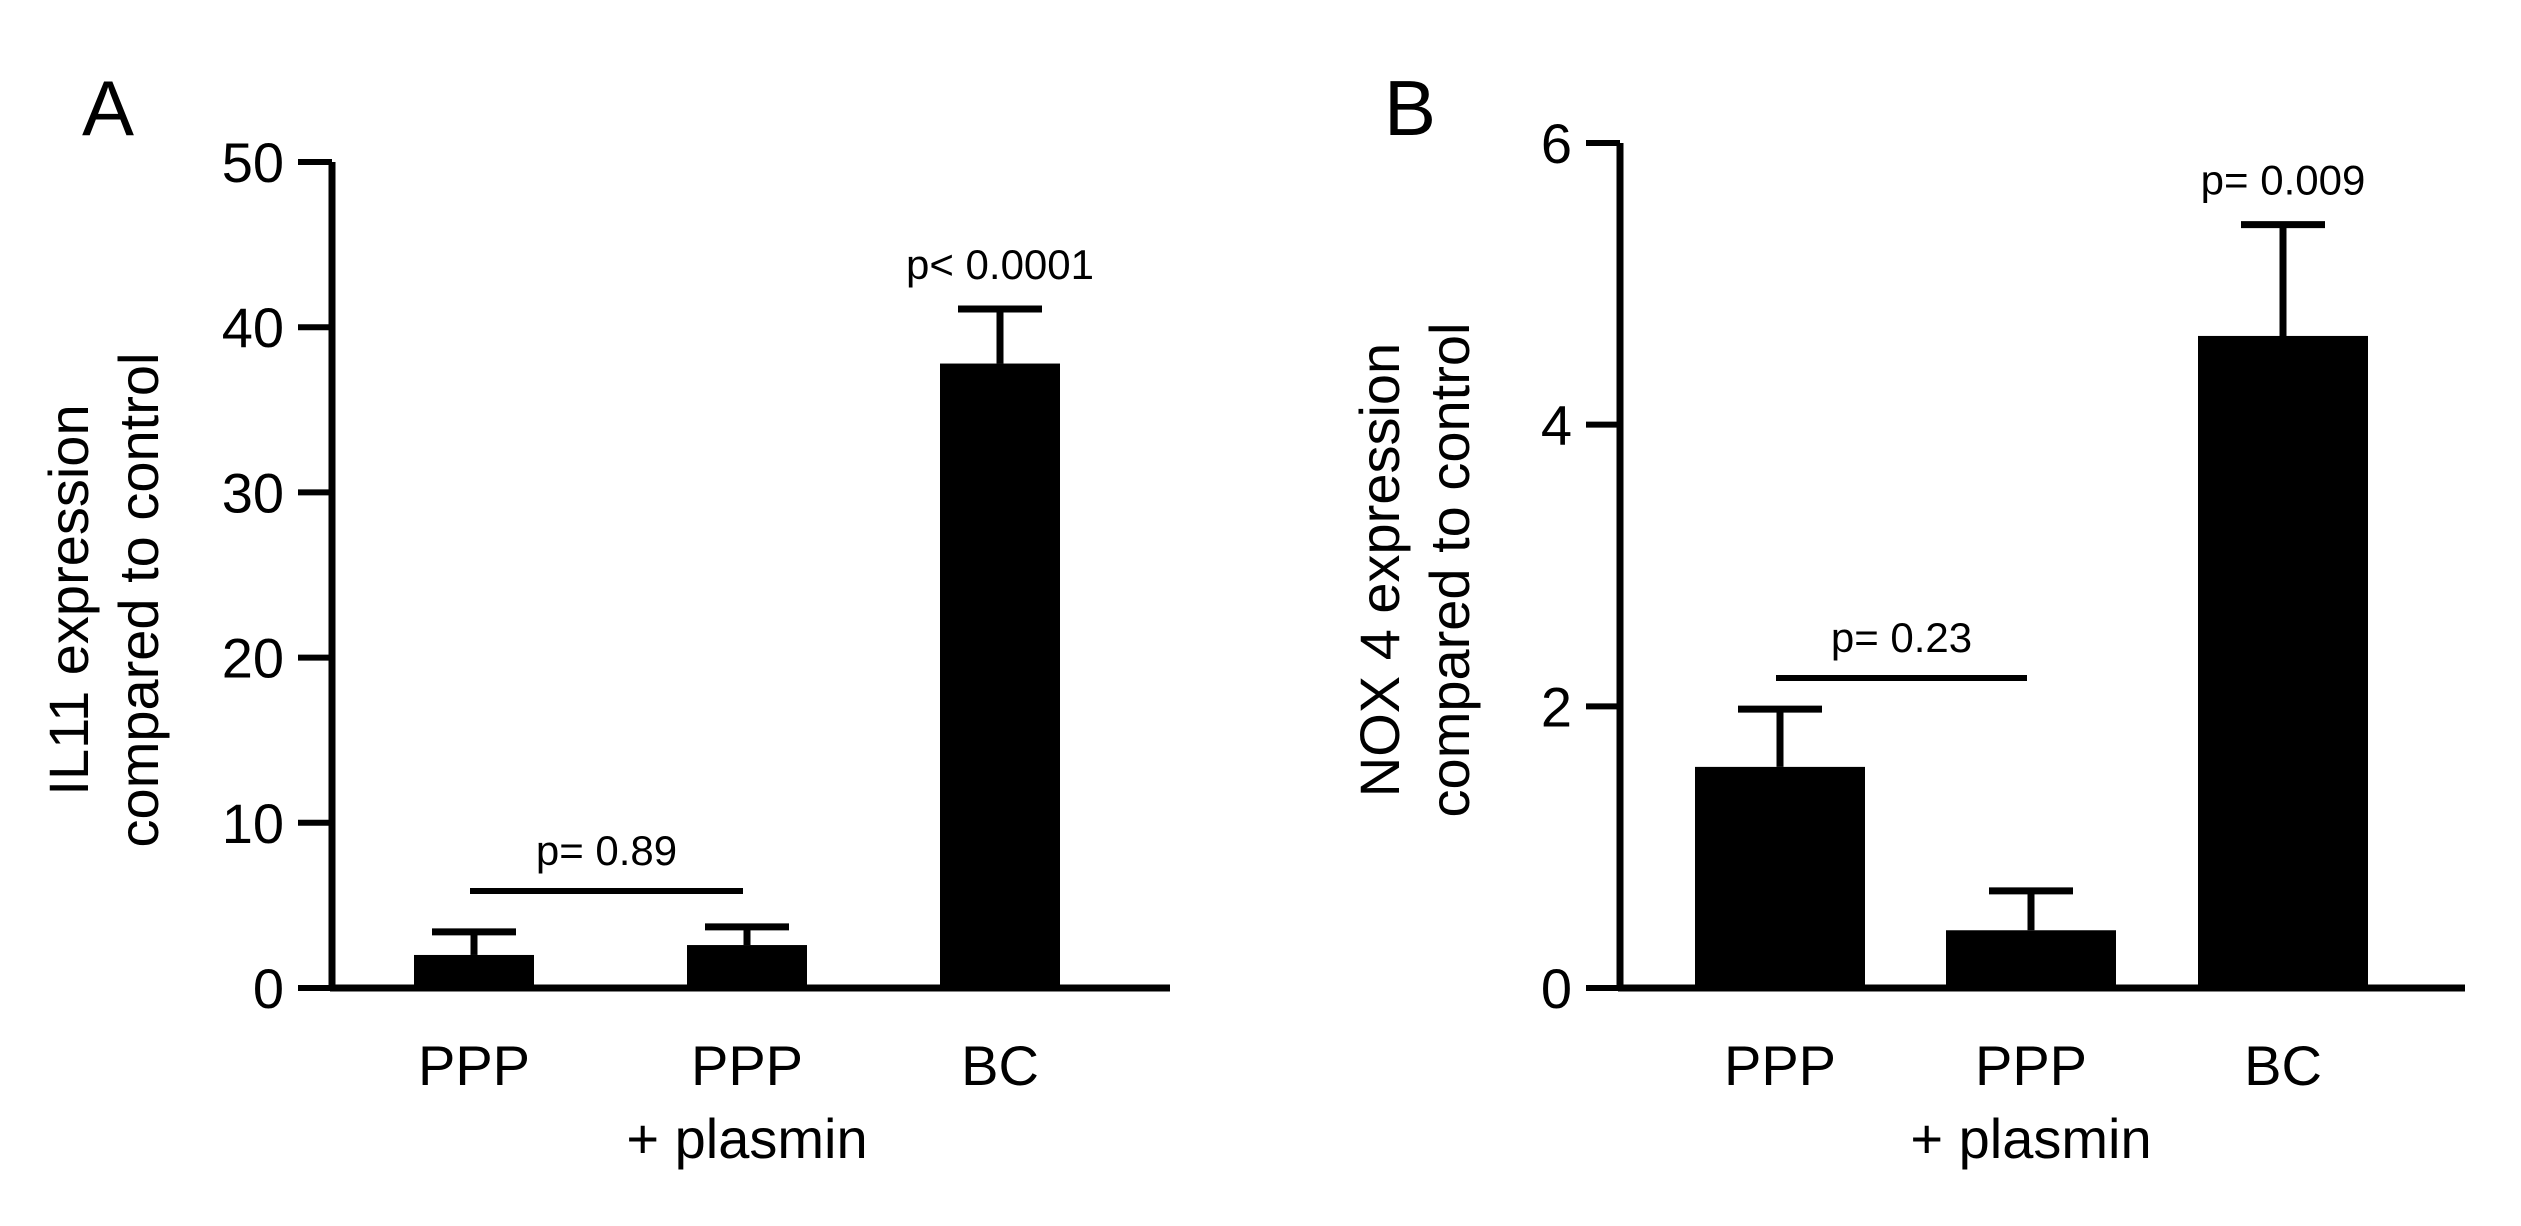 Image resolution: width=2521 pixels, height=1226 pixels. Describe the element at coordinates (2283, 180) in the screenshot. I see `p-value-label: p= 0.009` at that location.